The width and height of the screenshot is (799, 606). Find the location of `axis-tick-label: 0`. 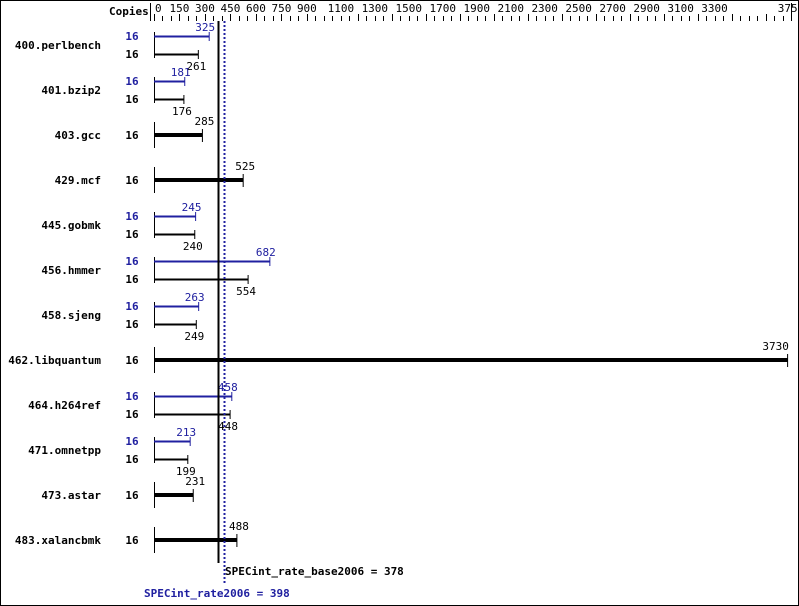

axis-tick-label: 0 is located at coordinates (158, 8).